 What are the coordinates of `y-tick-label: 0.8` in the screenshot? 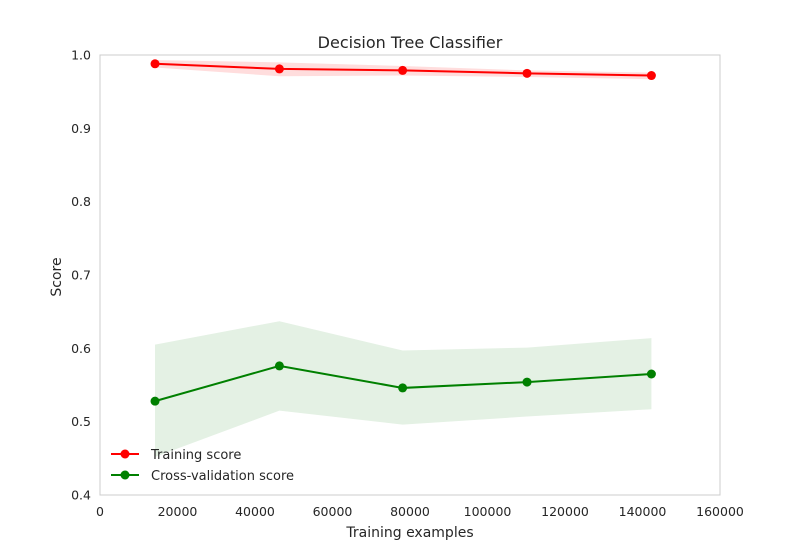 It's located at (81, 201).